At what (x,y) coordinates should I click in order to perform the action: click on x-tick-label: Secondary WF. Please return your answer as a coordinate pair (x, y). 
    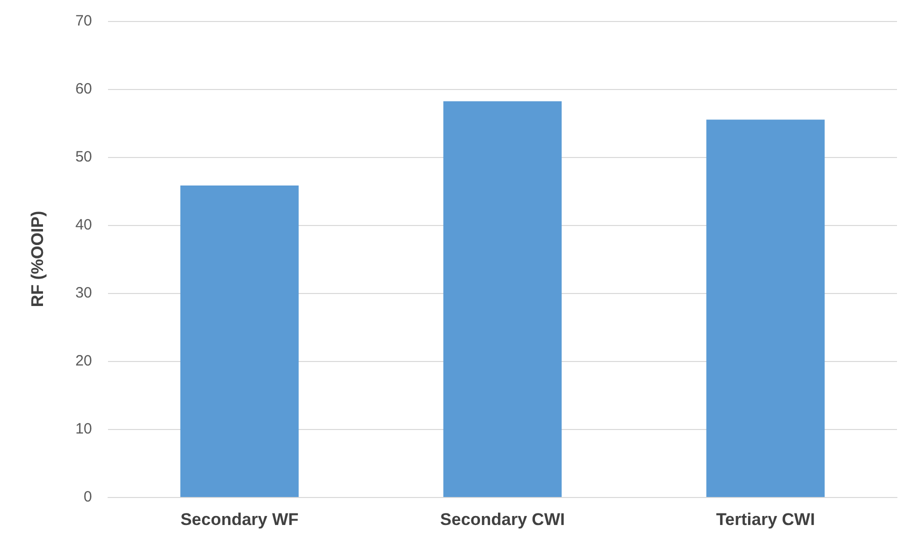
    Looking at the image, I should click on (239, 519).